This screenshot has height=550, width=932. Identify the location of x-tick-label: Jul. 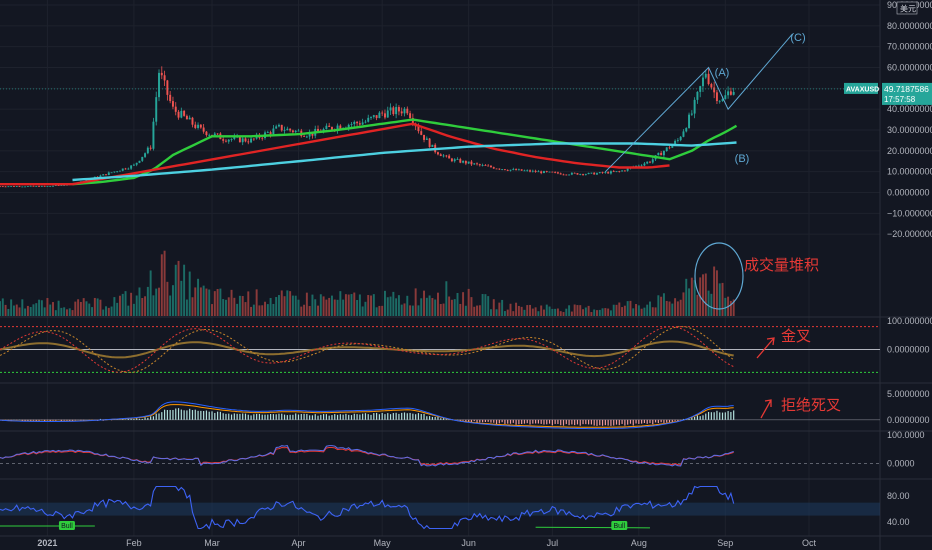
(553, 543).